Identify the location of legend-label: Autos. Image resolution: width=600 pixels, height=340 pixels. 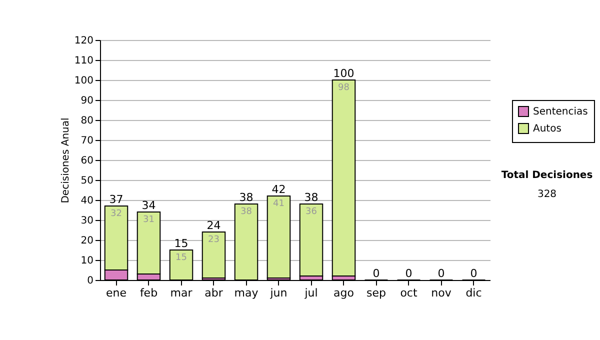
(547, 129).